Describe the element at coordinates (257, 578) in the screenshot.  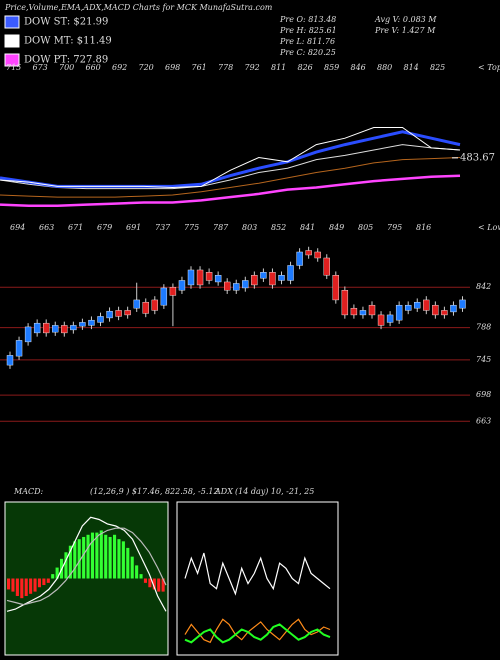
I see `adx-panel` at that location.